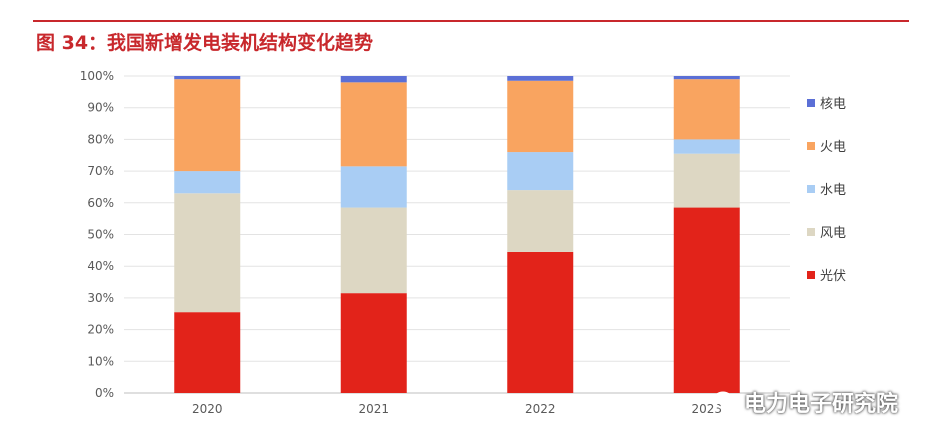 This screenshot has height=444, width=932. Describe the element at coordinates (104, 393) in the screenshot. I see `y-tick-label: 0%` at that location.